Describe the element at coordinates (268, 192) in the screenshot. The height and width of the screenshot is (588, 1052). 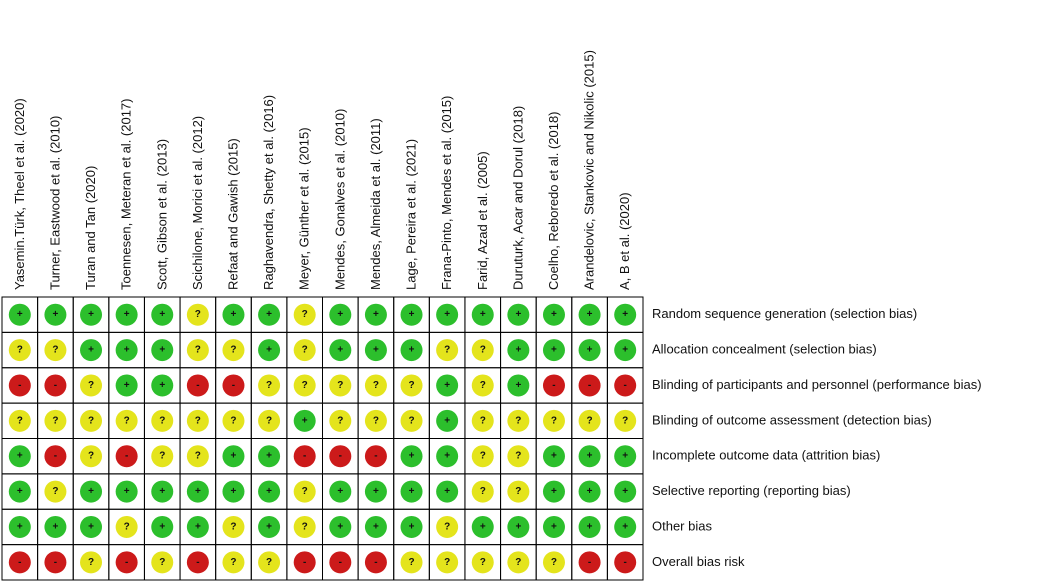
I see `study-label: Raghavendra, Shetty et al. (2016)` at that location.